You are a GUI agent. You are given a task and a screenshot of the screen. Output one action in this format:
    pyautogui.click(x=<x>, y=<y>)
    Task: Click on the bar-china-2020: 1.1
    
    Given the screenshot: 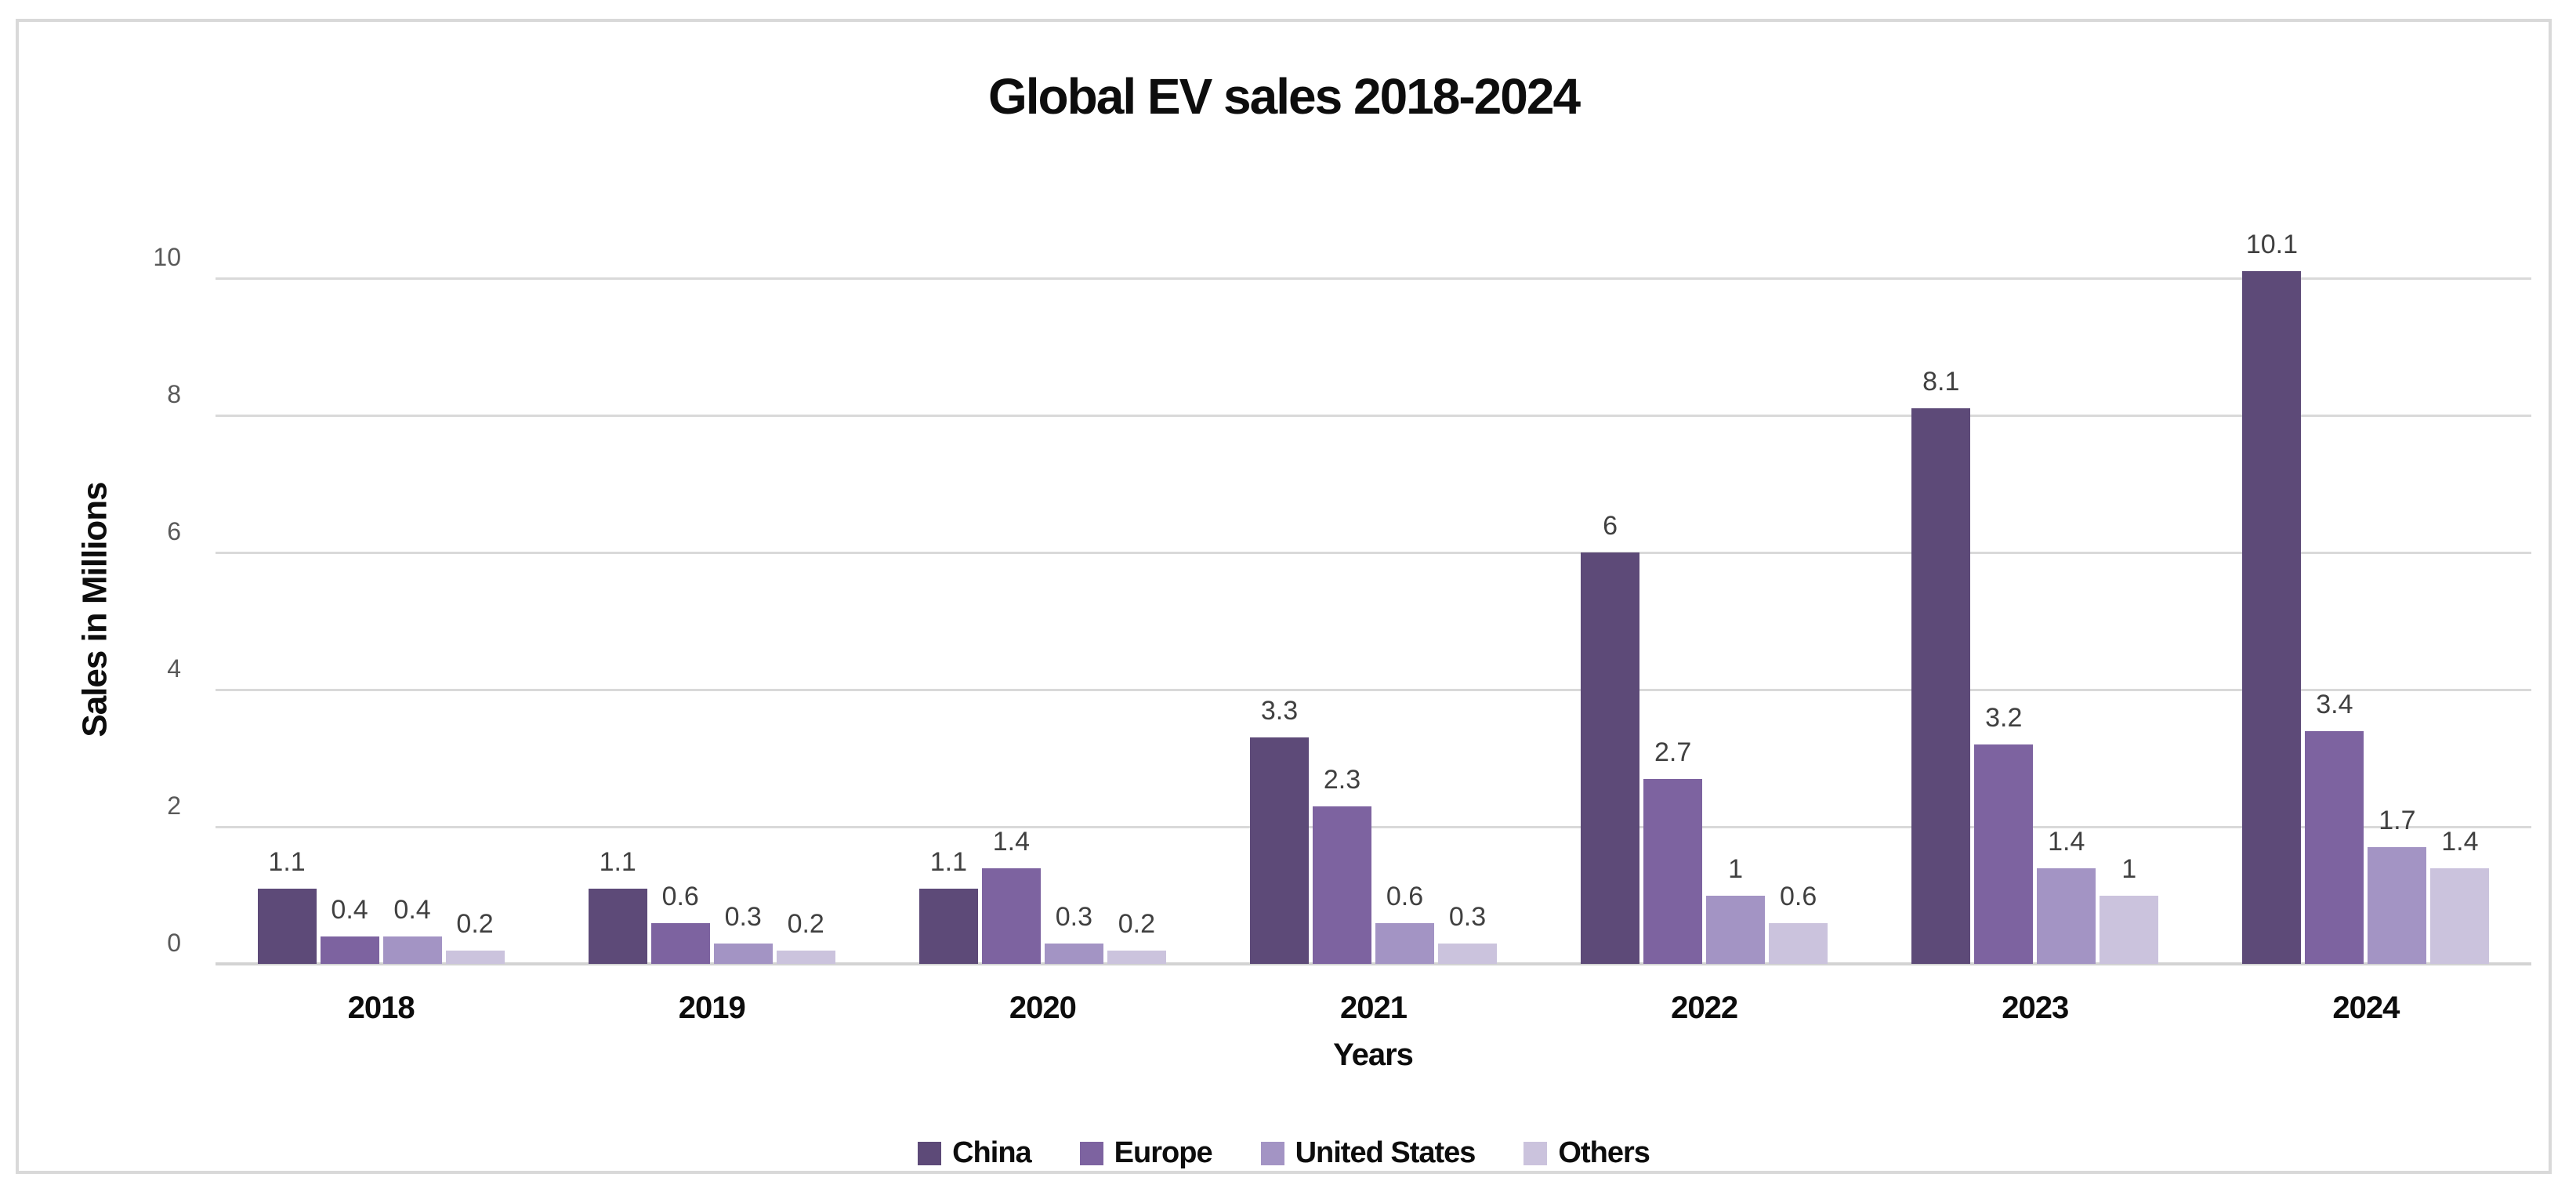 What is the action you would take?
    pyautogui.click(x=948, y=906)
    